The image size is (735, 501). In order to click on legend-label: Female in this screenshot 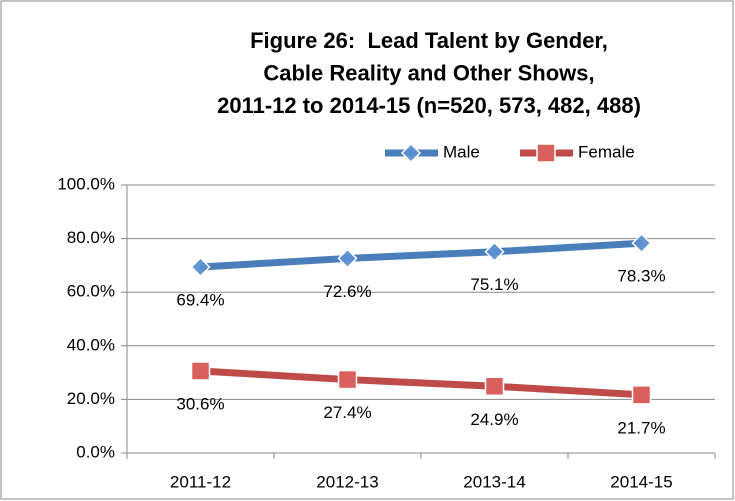, I will do `click(606, 151)`.